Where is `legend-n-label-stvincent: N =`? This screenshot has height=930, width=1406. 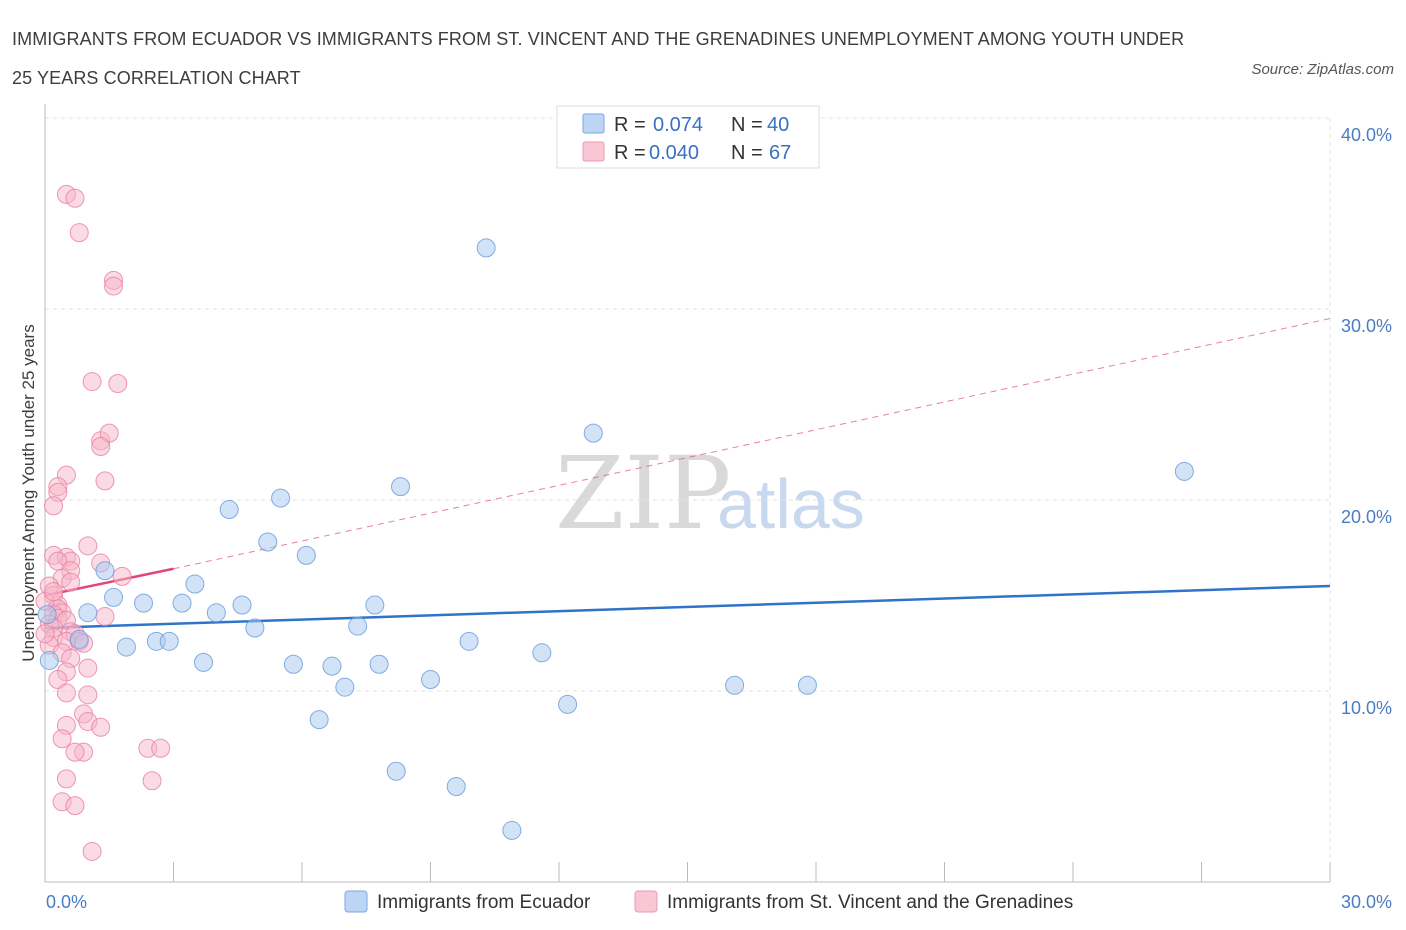
legend-n-label-stvincent: N = is located at coordinates (747, 153).